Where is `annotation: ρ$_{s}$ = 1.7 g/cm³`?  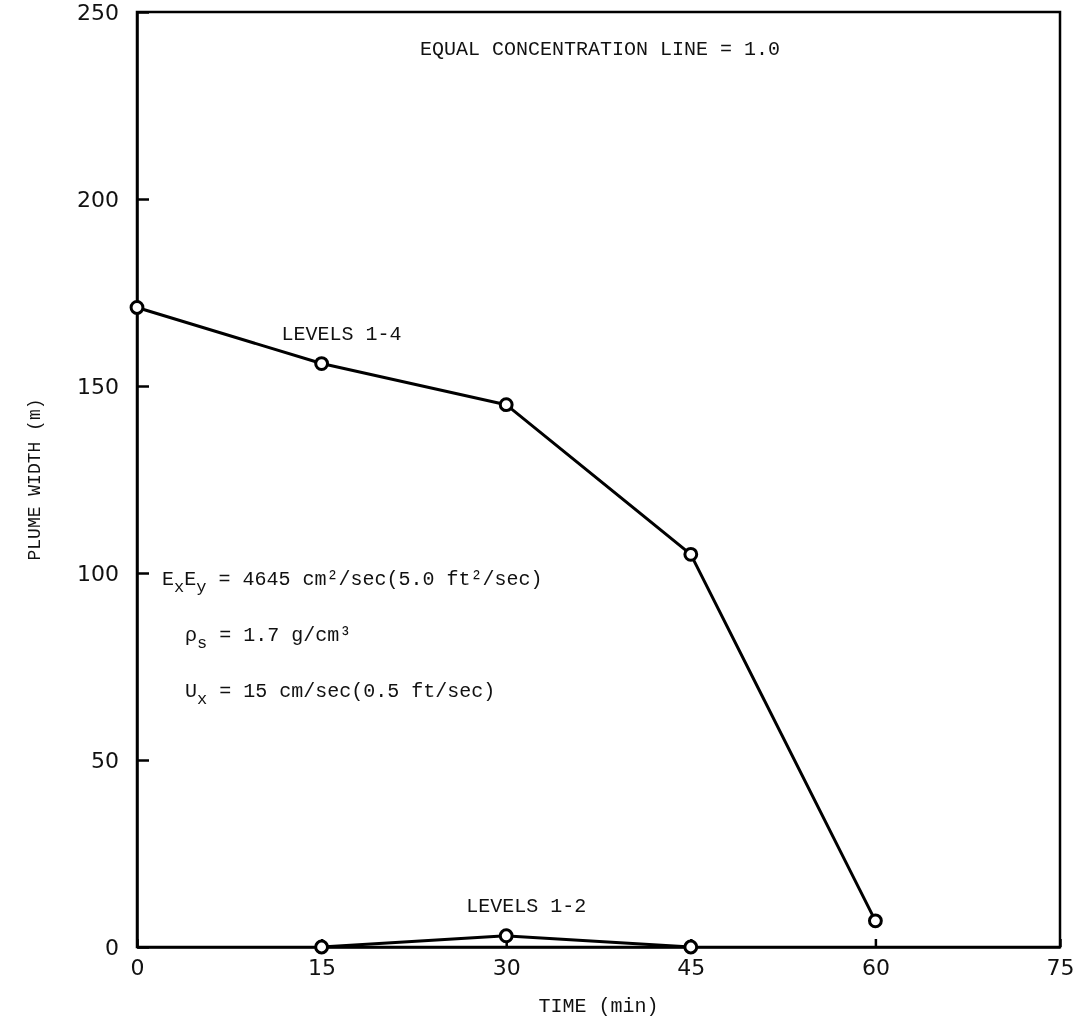
annotation: ρ$_{s}$ = 1.7 g/cm³ is located at coordinates (268, 638).